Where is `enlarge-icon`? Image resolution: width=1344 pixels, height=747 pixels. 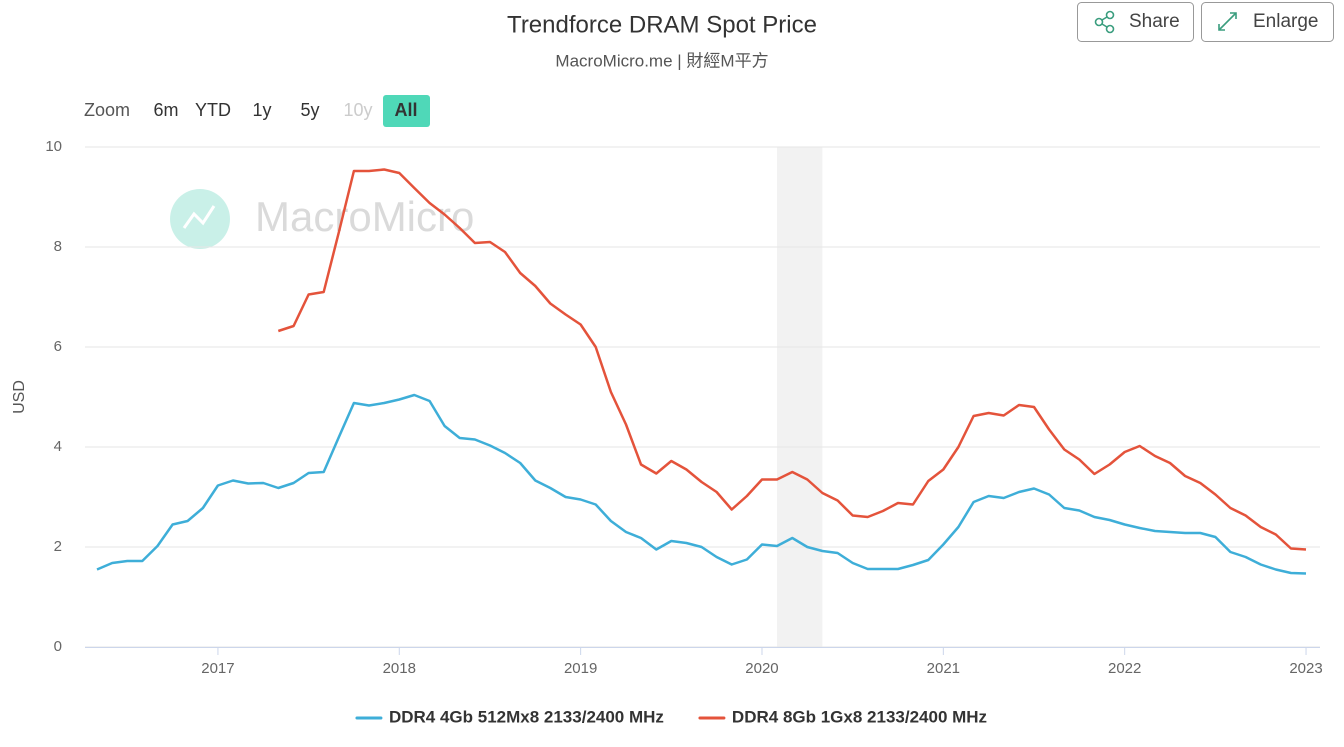
enlarge-icon is located at coordinates (1227, 21).